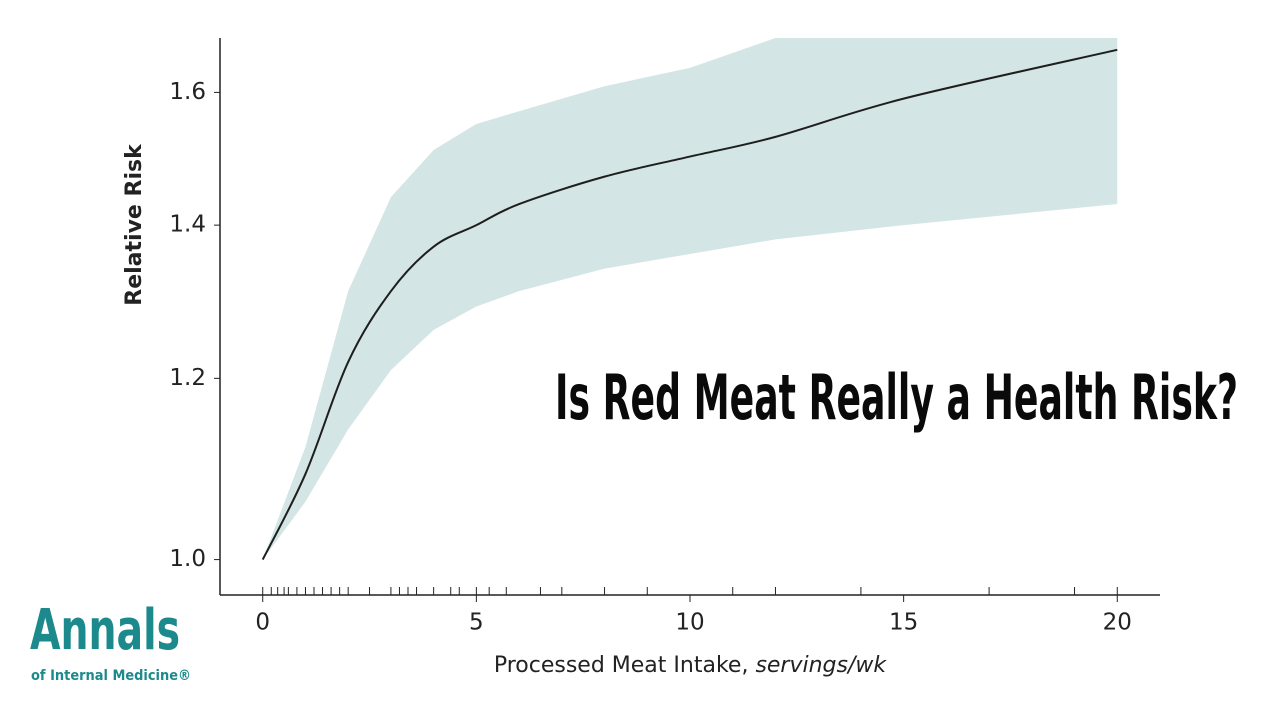 The image size is (1280, 720). What do you see at coordinates (821, 665) in the screenshot?
I see `x-axis-label-unit: servings/wk` at bounding box center [821, 665].